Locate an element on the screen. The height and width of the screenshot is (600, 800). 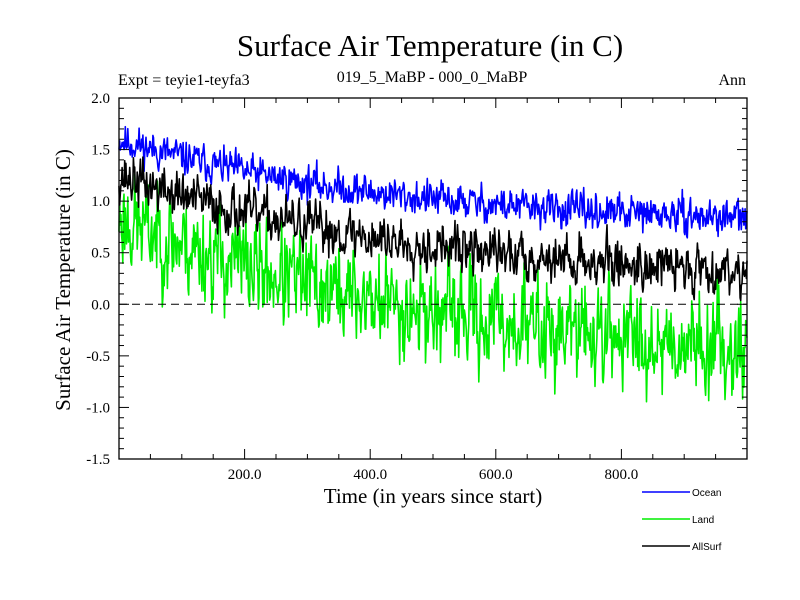
legend: Ocean Land AllSurf is located at coordinates (682, 520).